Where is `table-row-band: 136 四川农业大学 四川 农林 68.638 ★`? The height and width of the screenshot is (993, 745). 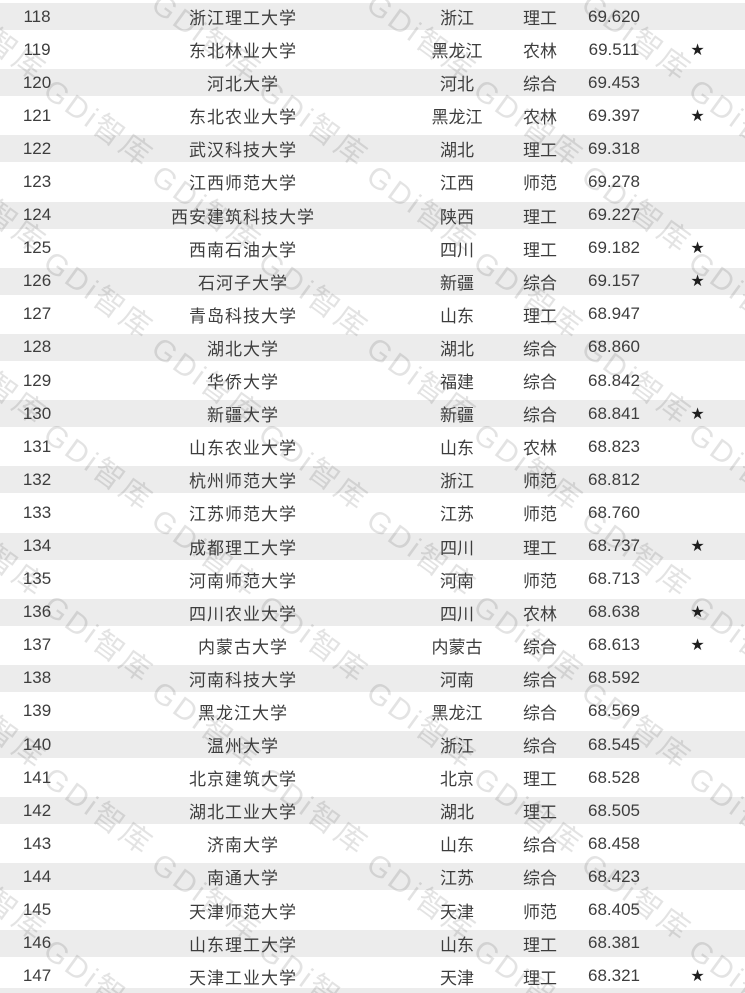
table-row-band: 136 四川农业大学 四川 农林 68.638 ★ is located at coordinates (372, 612).